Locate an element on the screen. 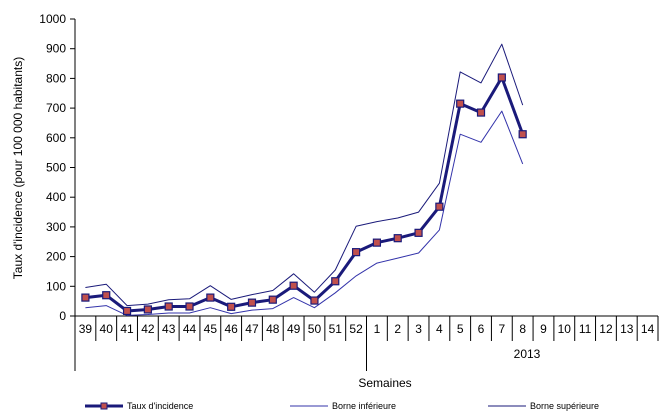 This screenshot has width=660, height=417. y-tick-label: 700 is located at coordinates (56, 108).